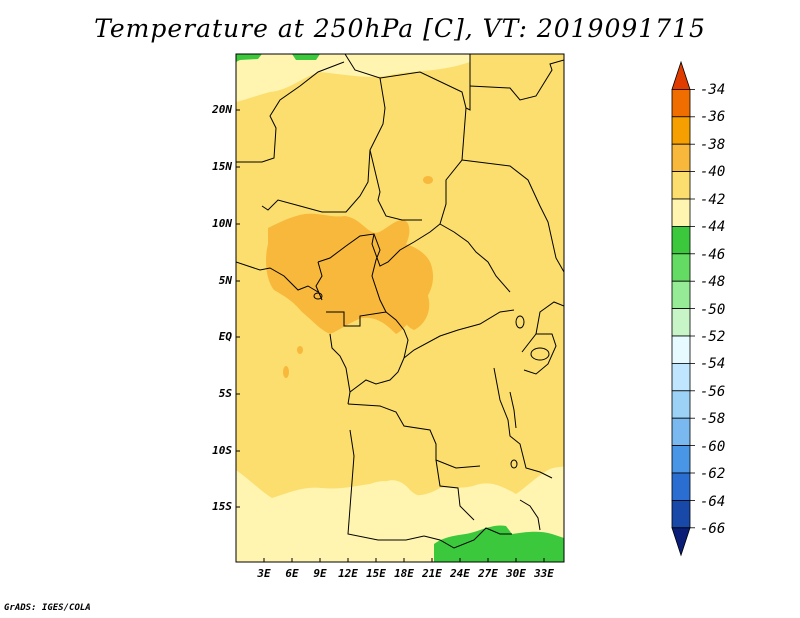 This screenshot has width=800, height=618. I want to click on lon-label-21e: 21E, so click(432, 573).